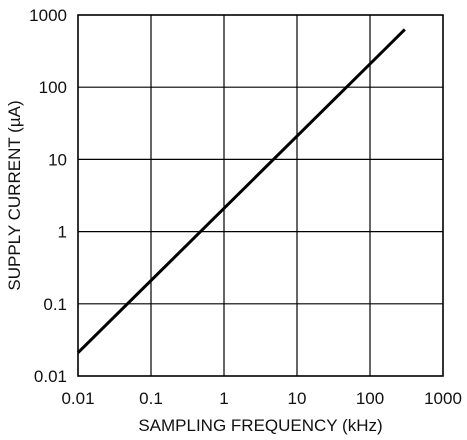 Image resolution: width=467 pixels, height=440 pixels. Describe the element at coordinates (57, 159) in the screenshot. I see `y-tick-label: 10` at that location.